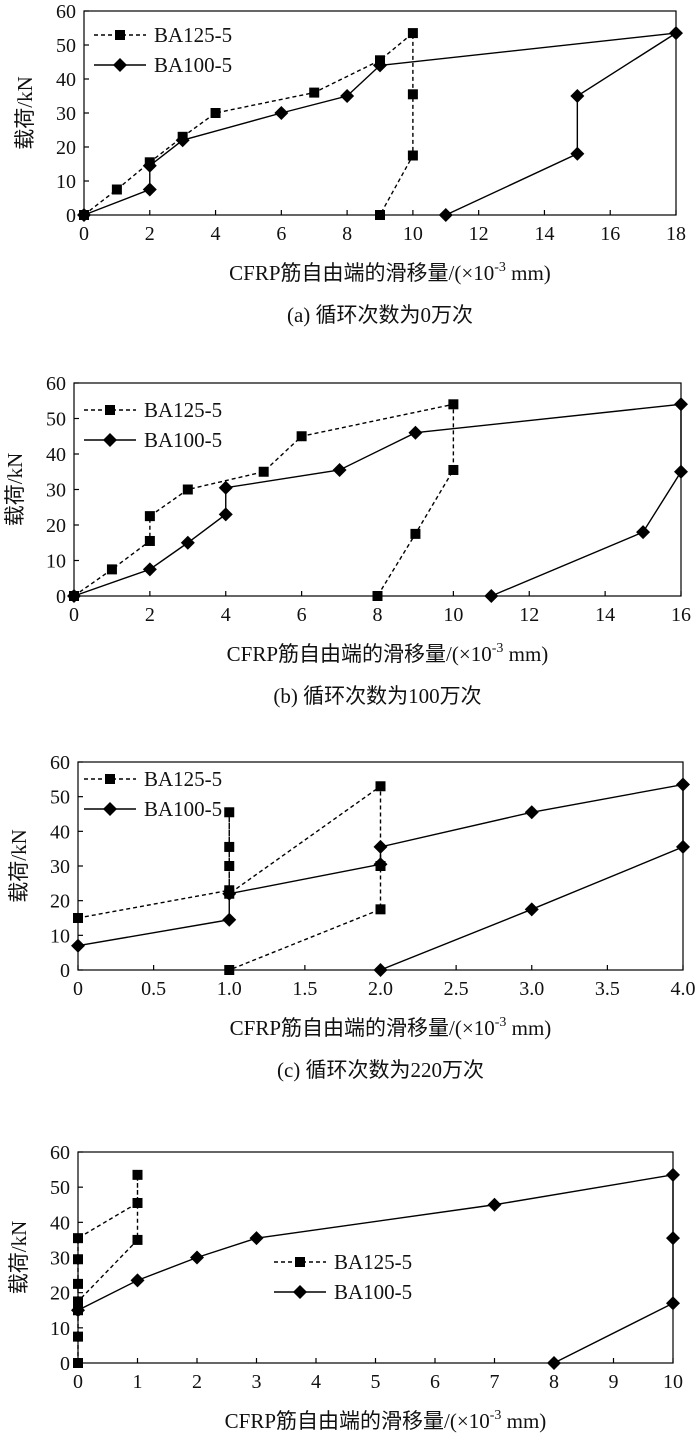 This screenshot has width=700, height=1451. What do you see at coordinates (193, 35) in the screenshot?
I see `legend-label: BA125-5` at bounding box center [193, 35].